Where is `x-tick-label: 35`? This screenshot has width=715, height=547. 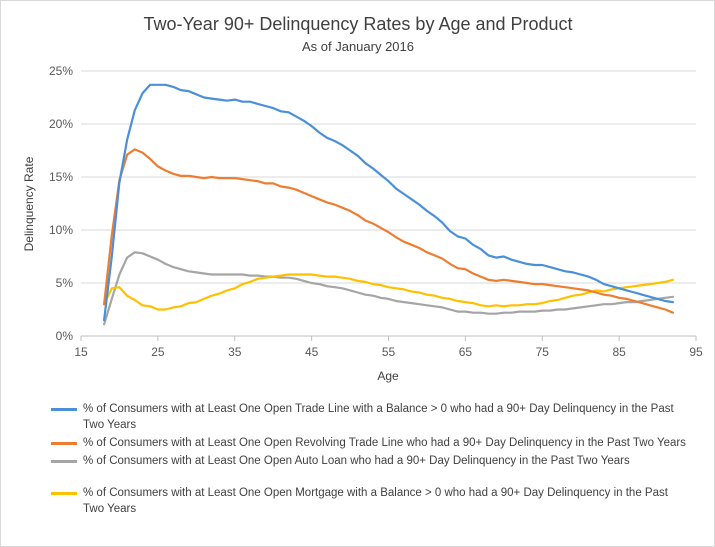 x-tick-label: 35 is located at coordinates (235, 352).